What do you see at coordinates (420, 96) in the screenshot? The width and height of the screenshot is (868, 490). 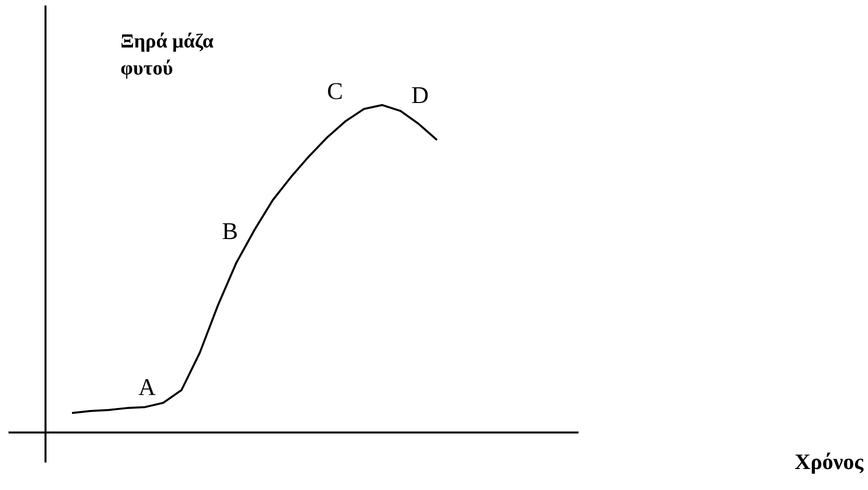 I see `annotation: D` at bounding box center [420, 96].